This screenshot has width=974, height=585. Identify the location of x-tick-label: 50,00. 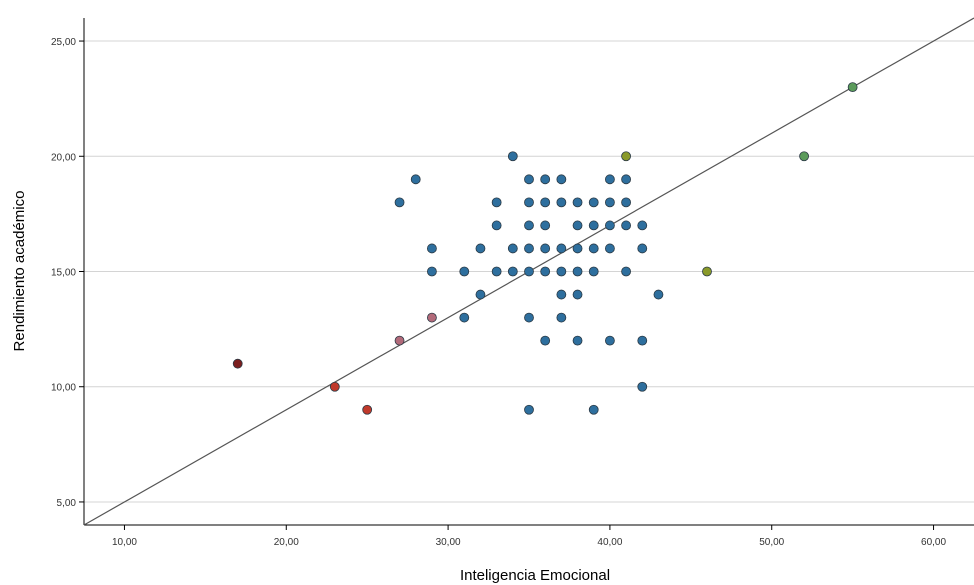
(771, 542).